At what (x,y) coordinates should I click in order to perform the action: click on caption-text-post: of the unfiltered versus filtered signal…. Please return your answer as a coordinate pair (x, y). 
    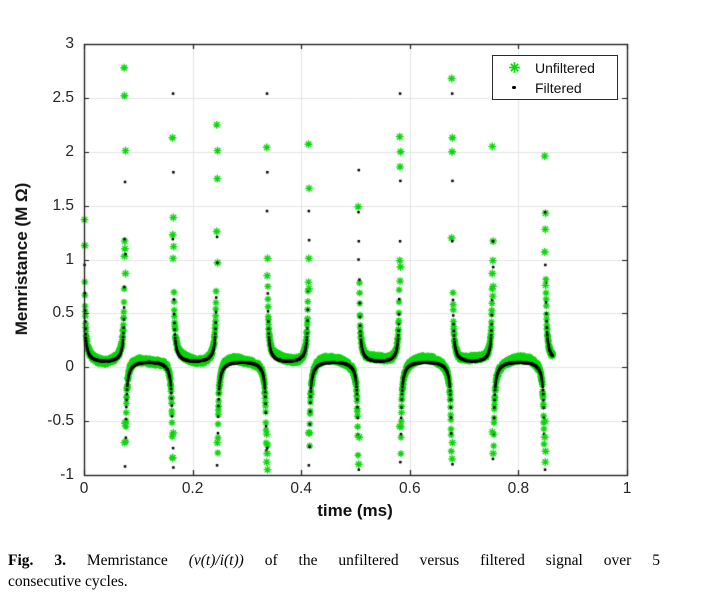
    Looking at the image, I should click on (451, 560).